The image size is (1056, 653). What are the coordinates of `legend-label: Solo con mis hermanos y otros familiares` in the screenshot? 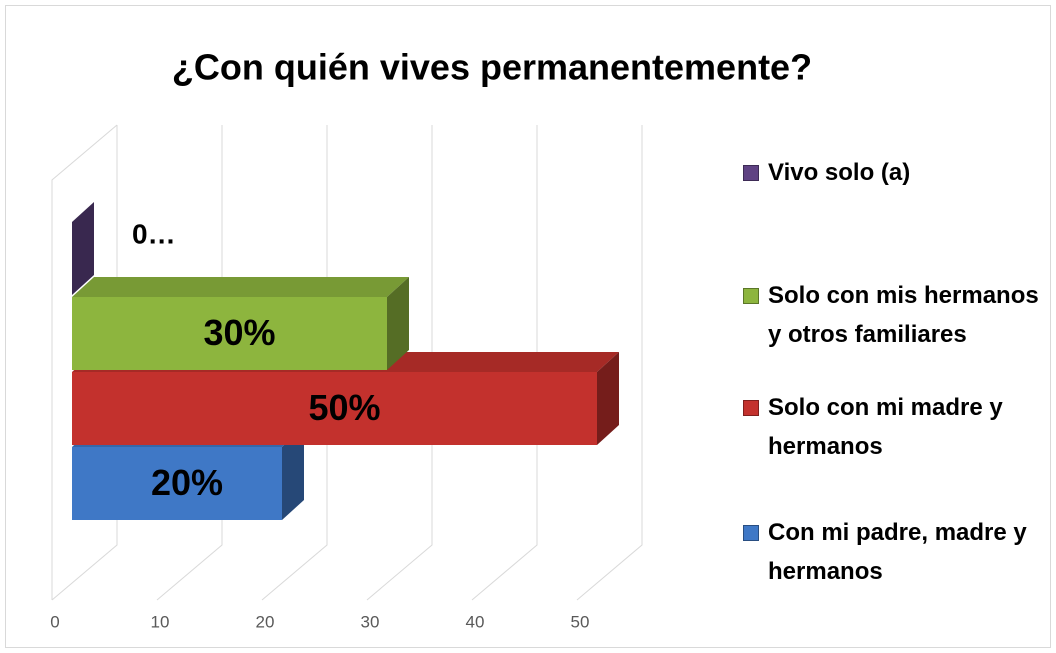 It's located at (903, 315).